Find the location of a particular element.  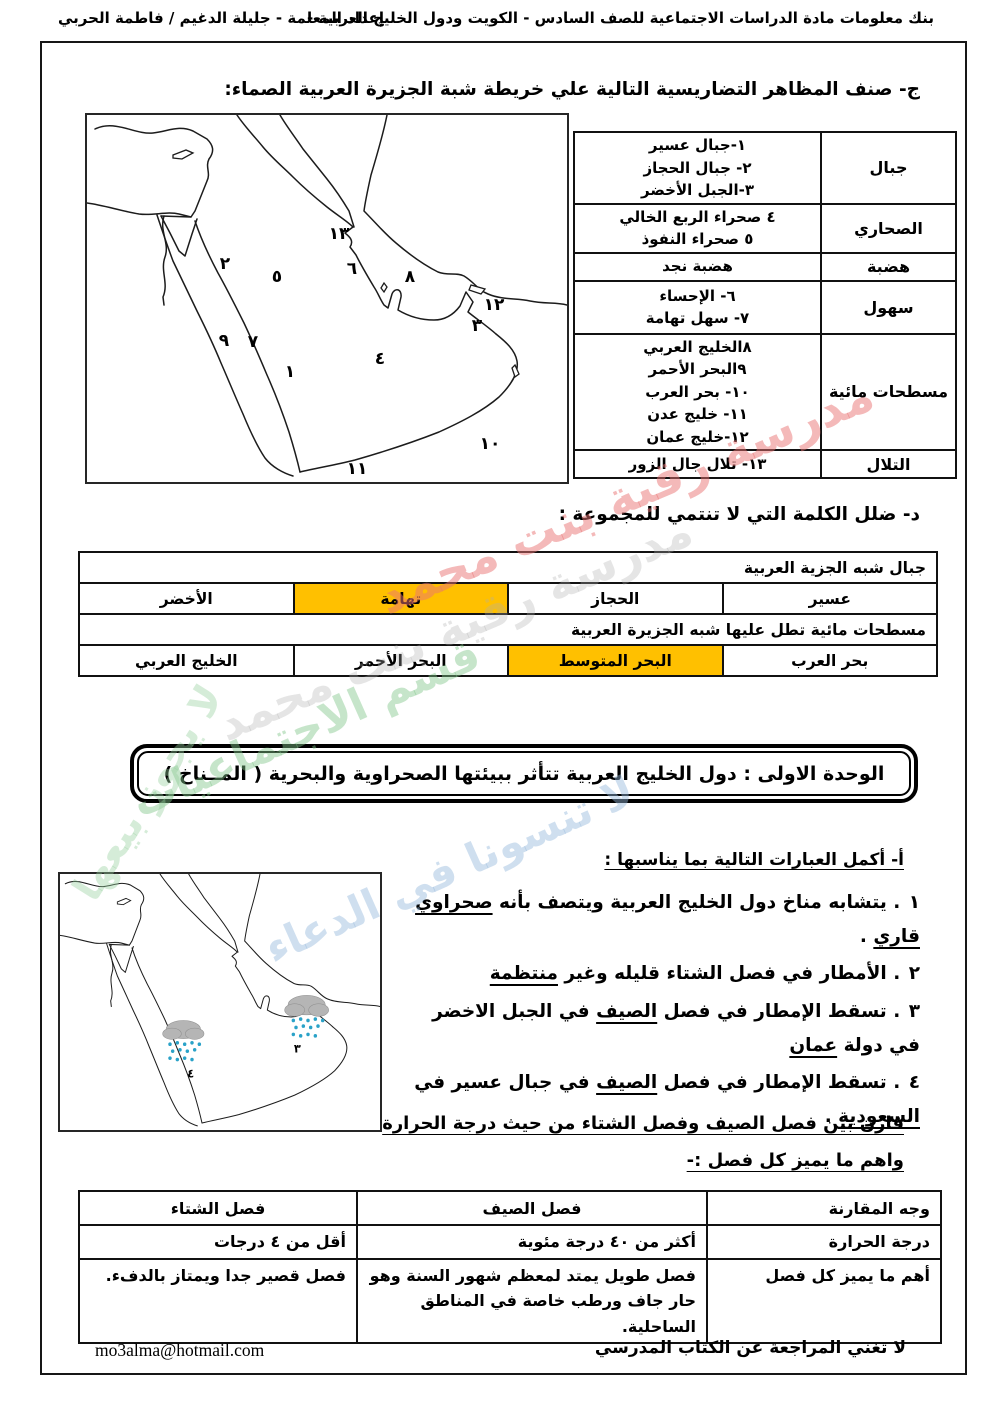

map-marker: ٢ is located at coordinates (225, 264).